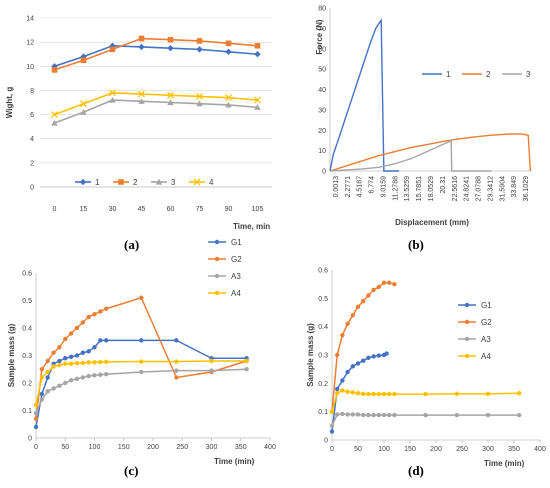 The width and height of the screenshot is (550, 488). What do you see at coordinates (97, 182) in the screenshot?
I see `legend-label-a-1: 1` at bounding box center [97, 182].